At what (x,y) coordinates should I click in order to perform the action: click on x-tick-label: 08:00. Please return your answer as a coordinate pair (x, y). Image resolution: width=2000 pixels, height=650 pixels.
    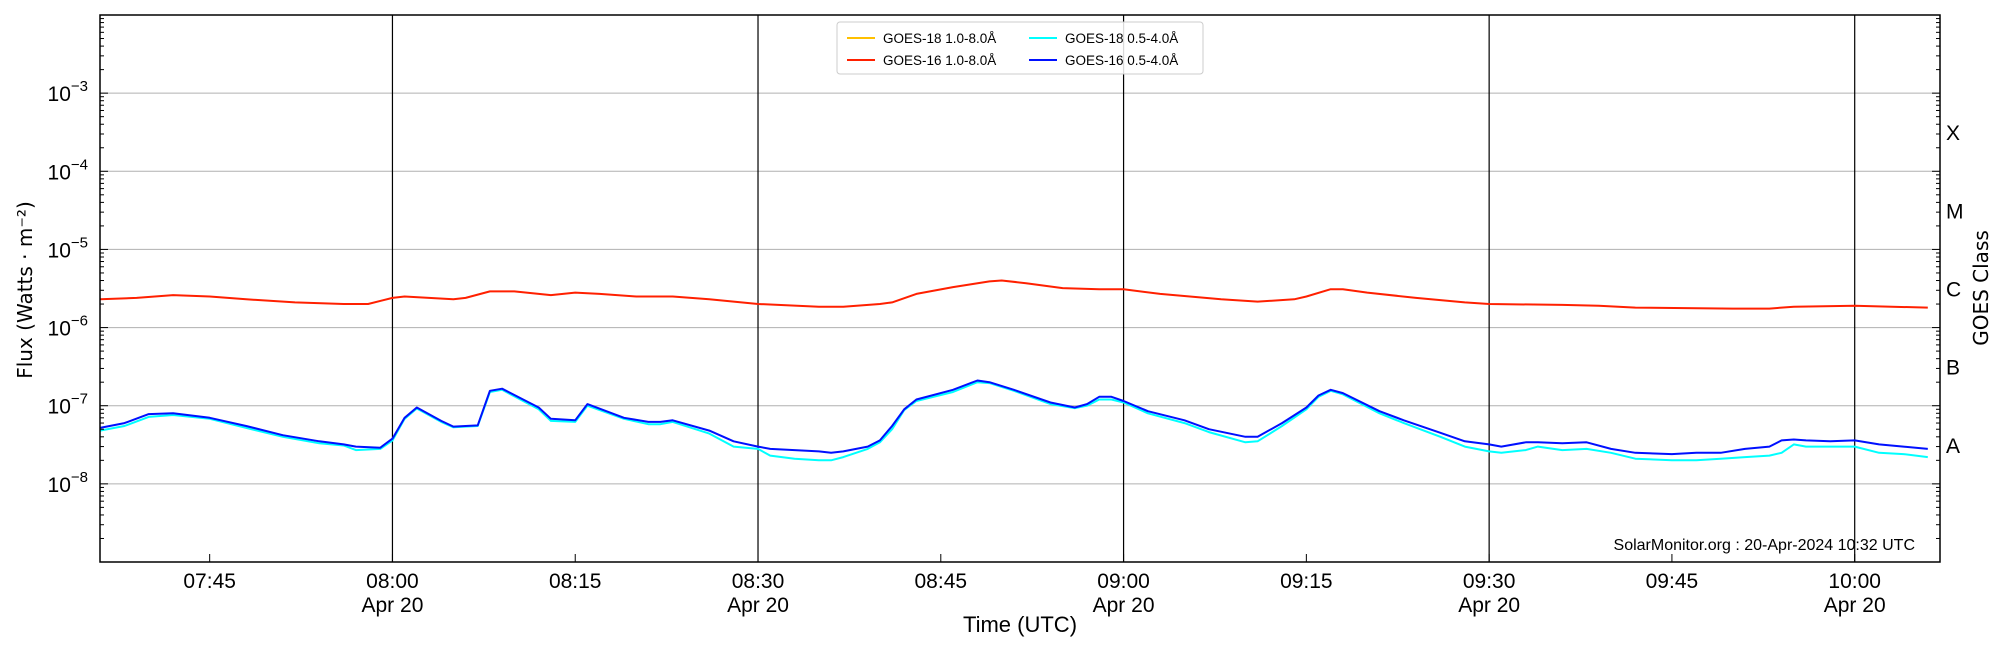
    Looking at the image, I should click on (392, 581).